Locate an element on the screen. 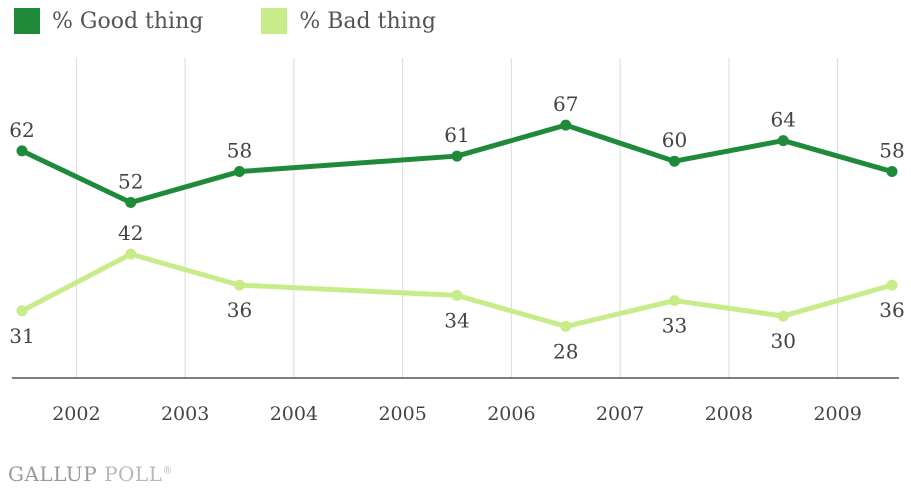 The image size is (911, 493). x-tick-label-2002: 2002 is located at coordinates (76, 414).